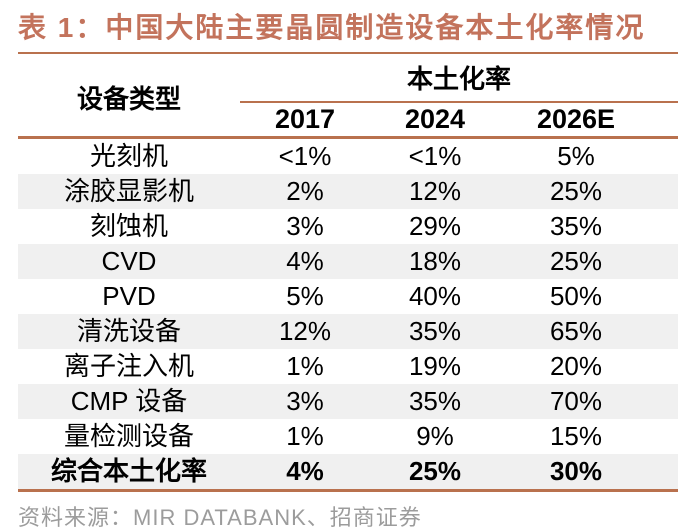 This screenshot has width=678, height=532. What do you see at coordinates (348, 261) in the screenshot?
I see `table-row: CVD 4% 18% 25%` at bounding box center [348, 261].